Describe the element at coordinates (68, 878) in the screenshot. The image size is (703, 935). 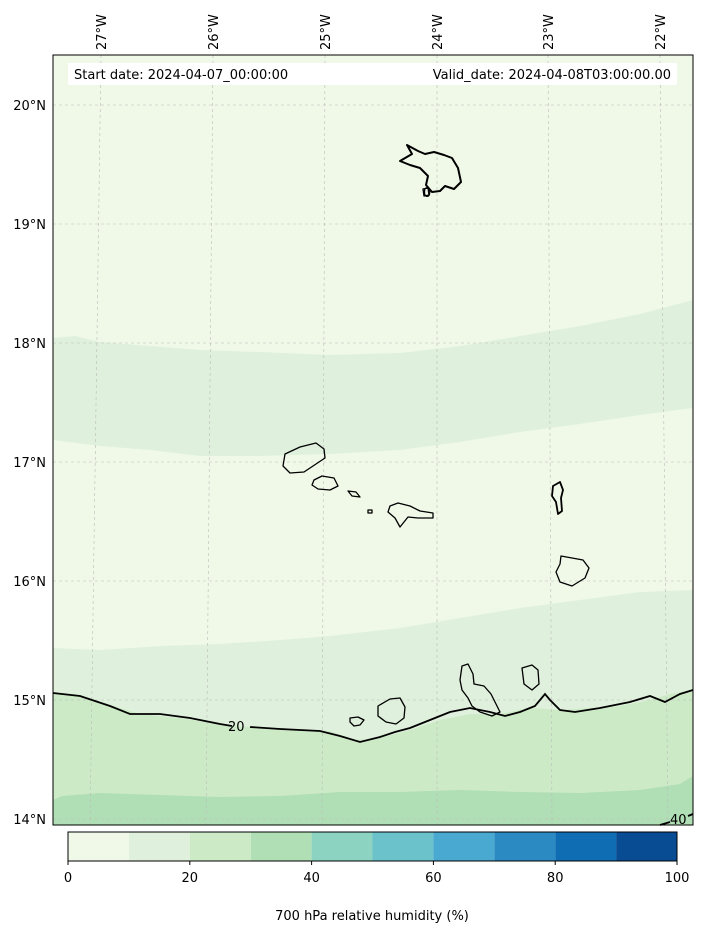
I see `colorbar-tick-label: 0` at that location.